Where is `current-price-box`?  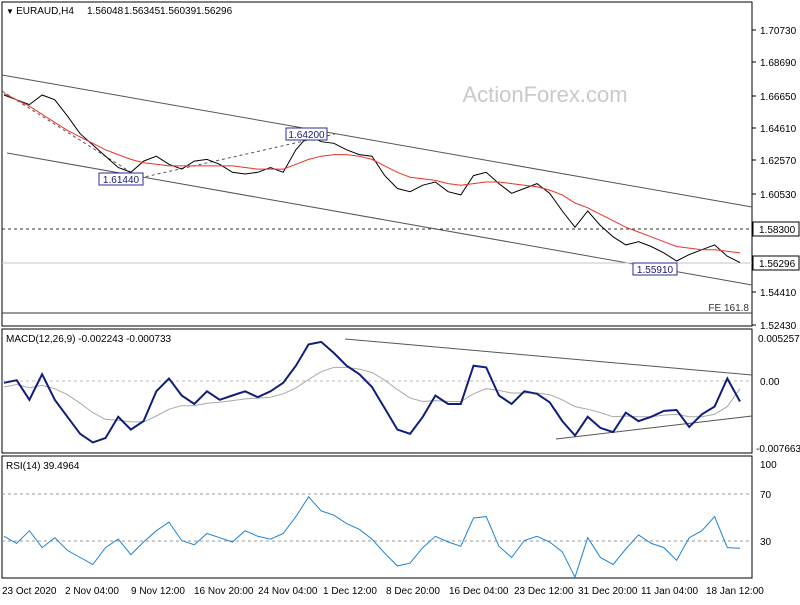
current-price-box is located at coordinates (776, 263).